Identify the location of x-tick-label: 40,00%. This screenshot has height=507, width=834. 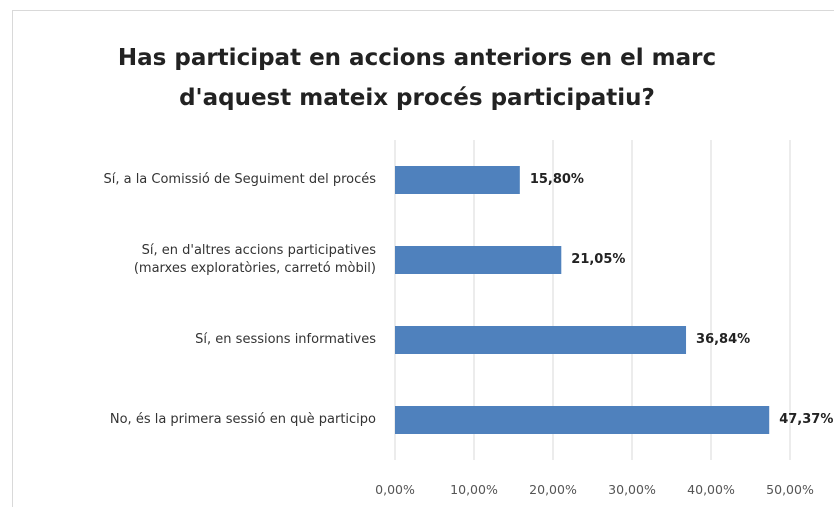
(711, 489).